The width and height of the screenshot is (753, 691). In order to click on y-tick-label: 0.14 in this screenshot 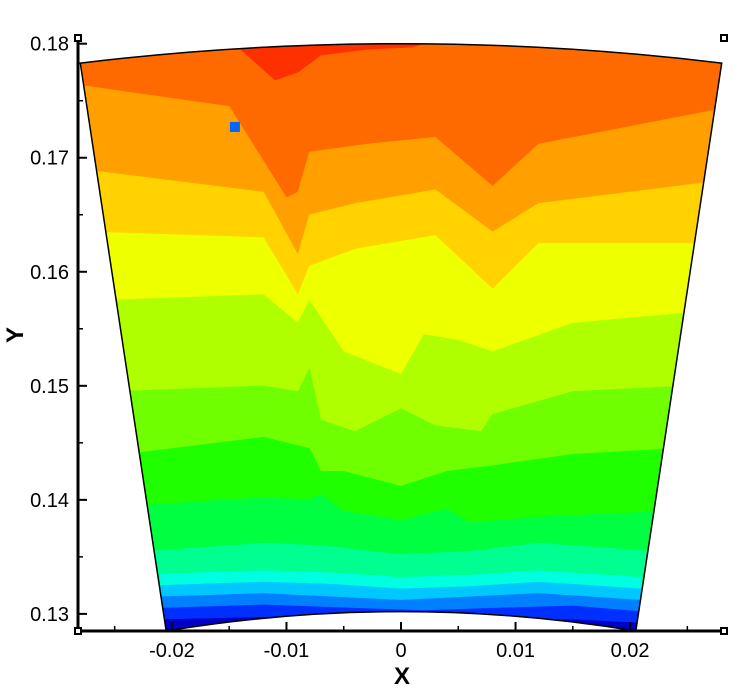, I will do `click(49, 501)`.